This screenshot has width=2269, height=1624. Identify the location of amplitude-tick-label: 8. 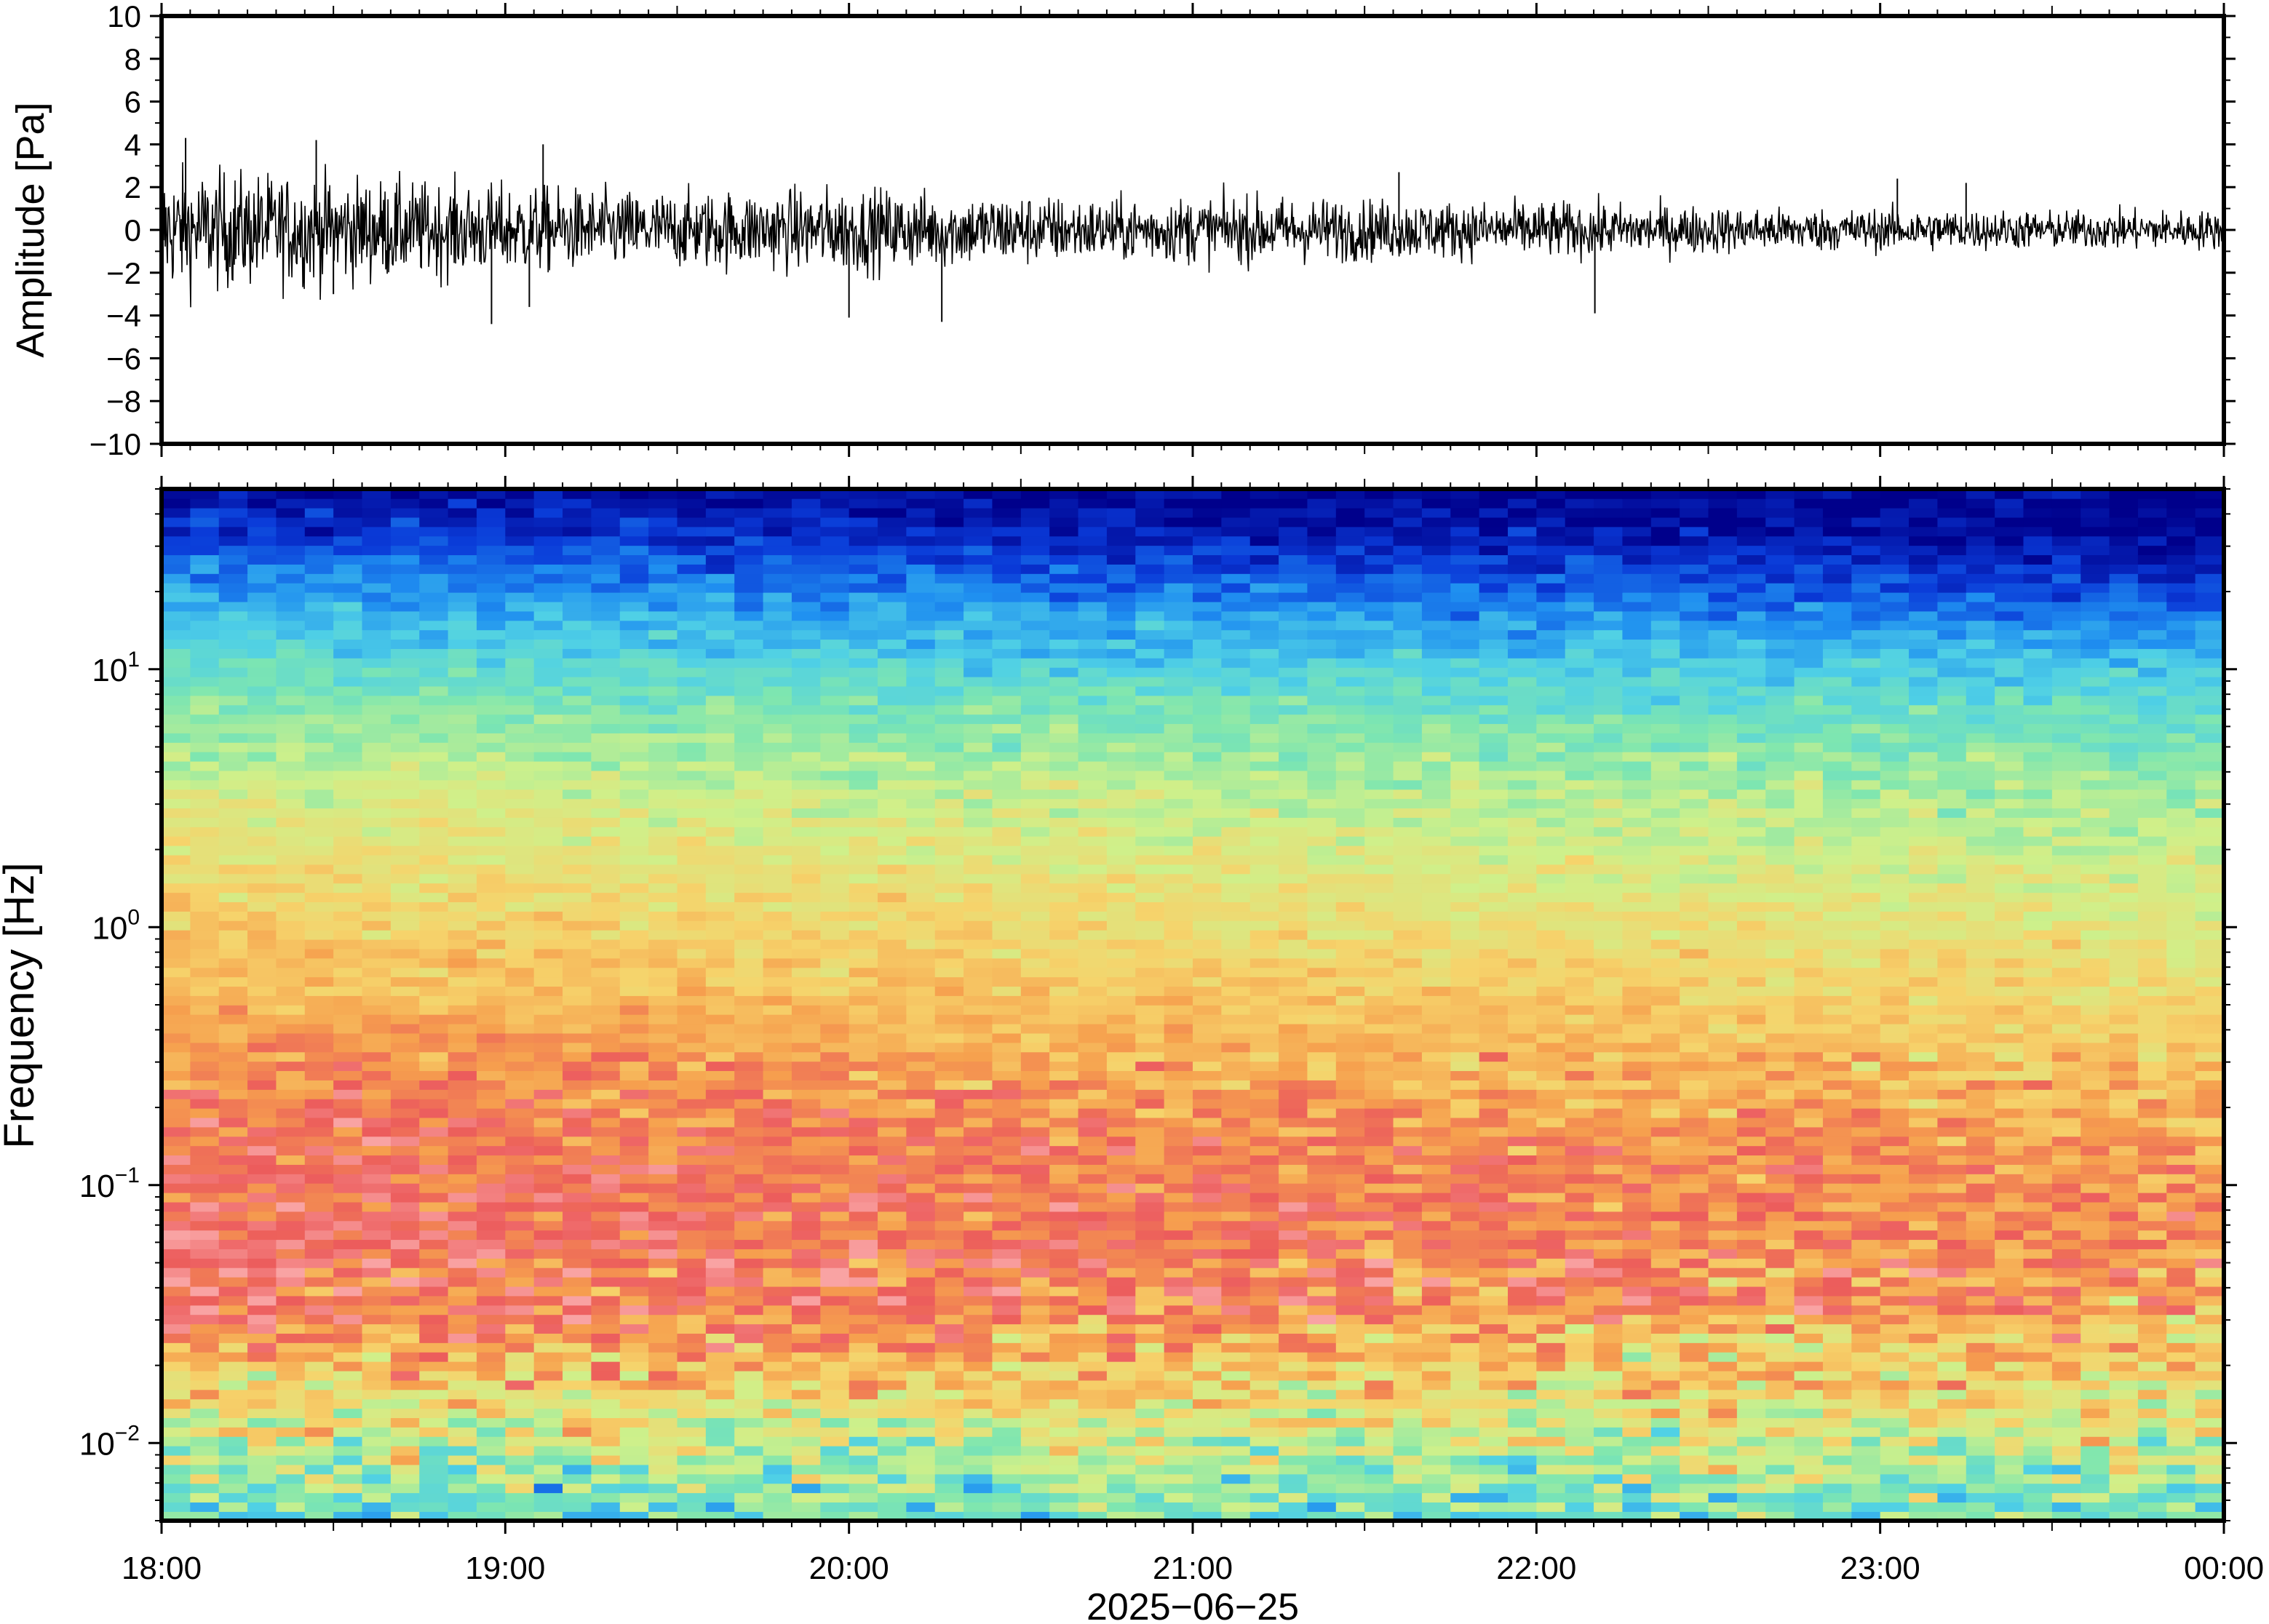
(133, 59).